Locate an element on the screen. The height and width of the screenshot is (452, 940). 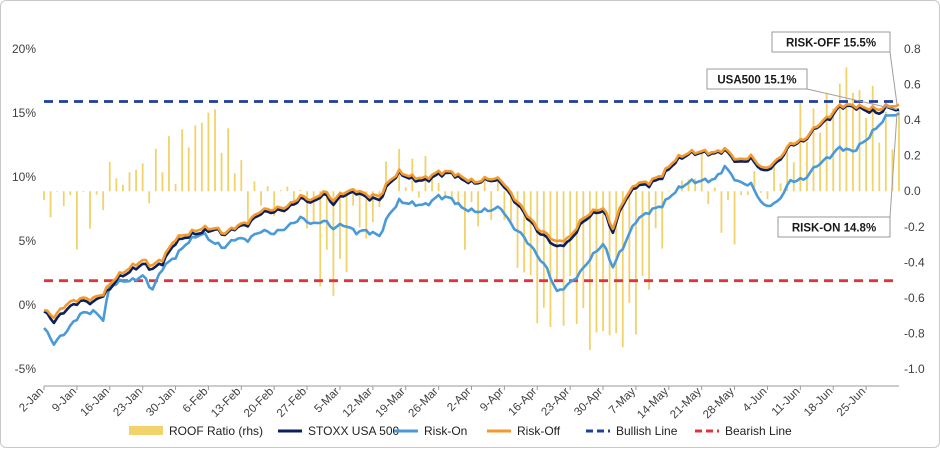
right-y-tick-label: -1.0 is located at coordinates (914, 369).